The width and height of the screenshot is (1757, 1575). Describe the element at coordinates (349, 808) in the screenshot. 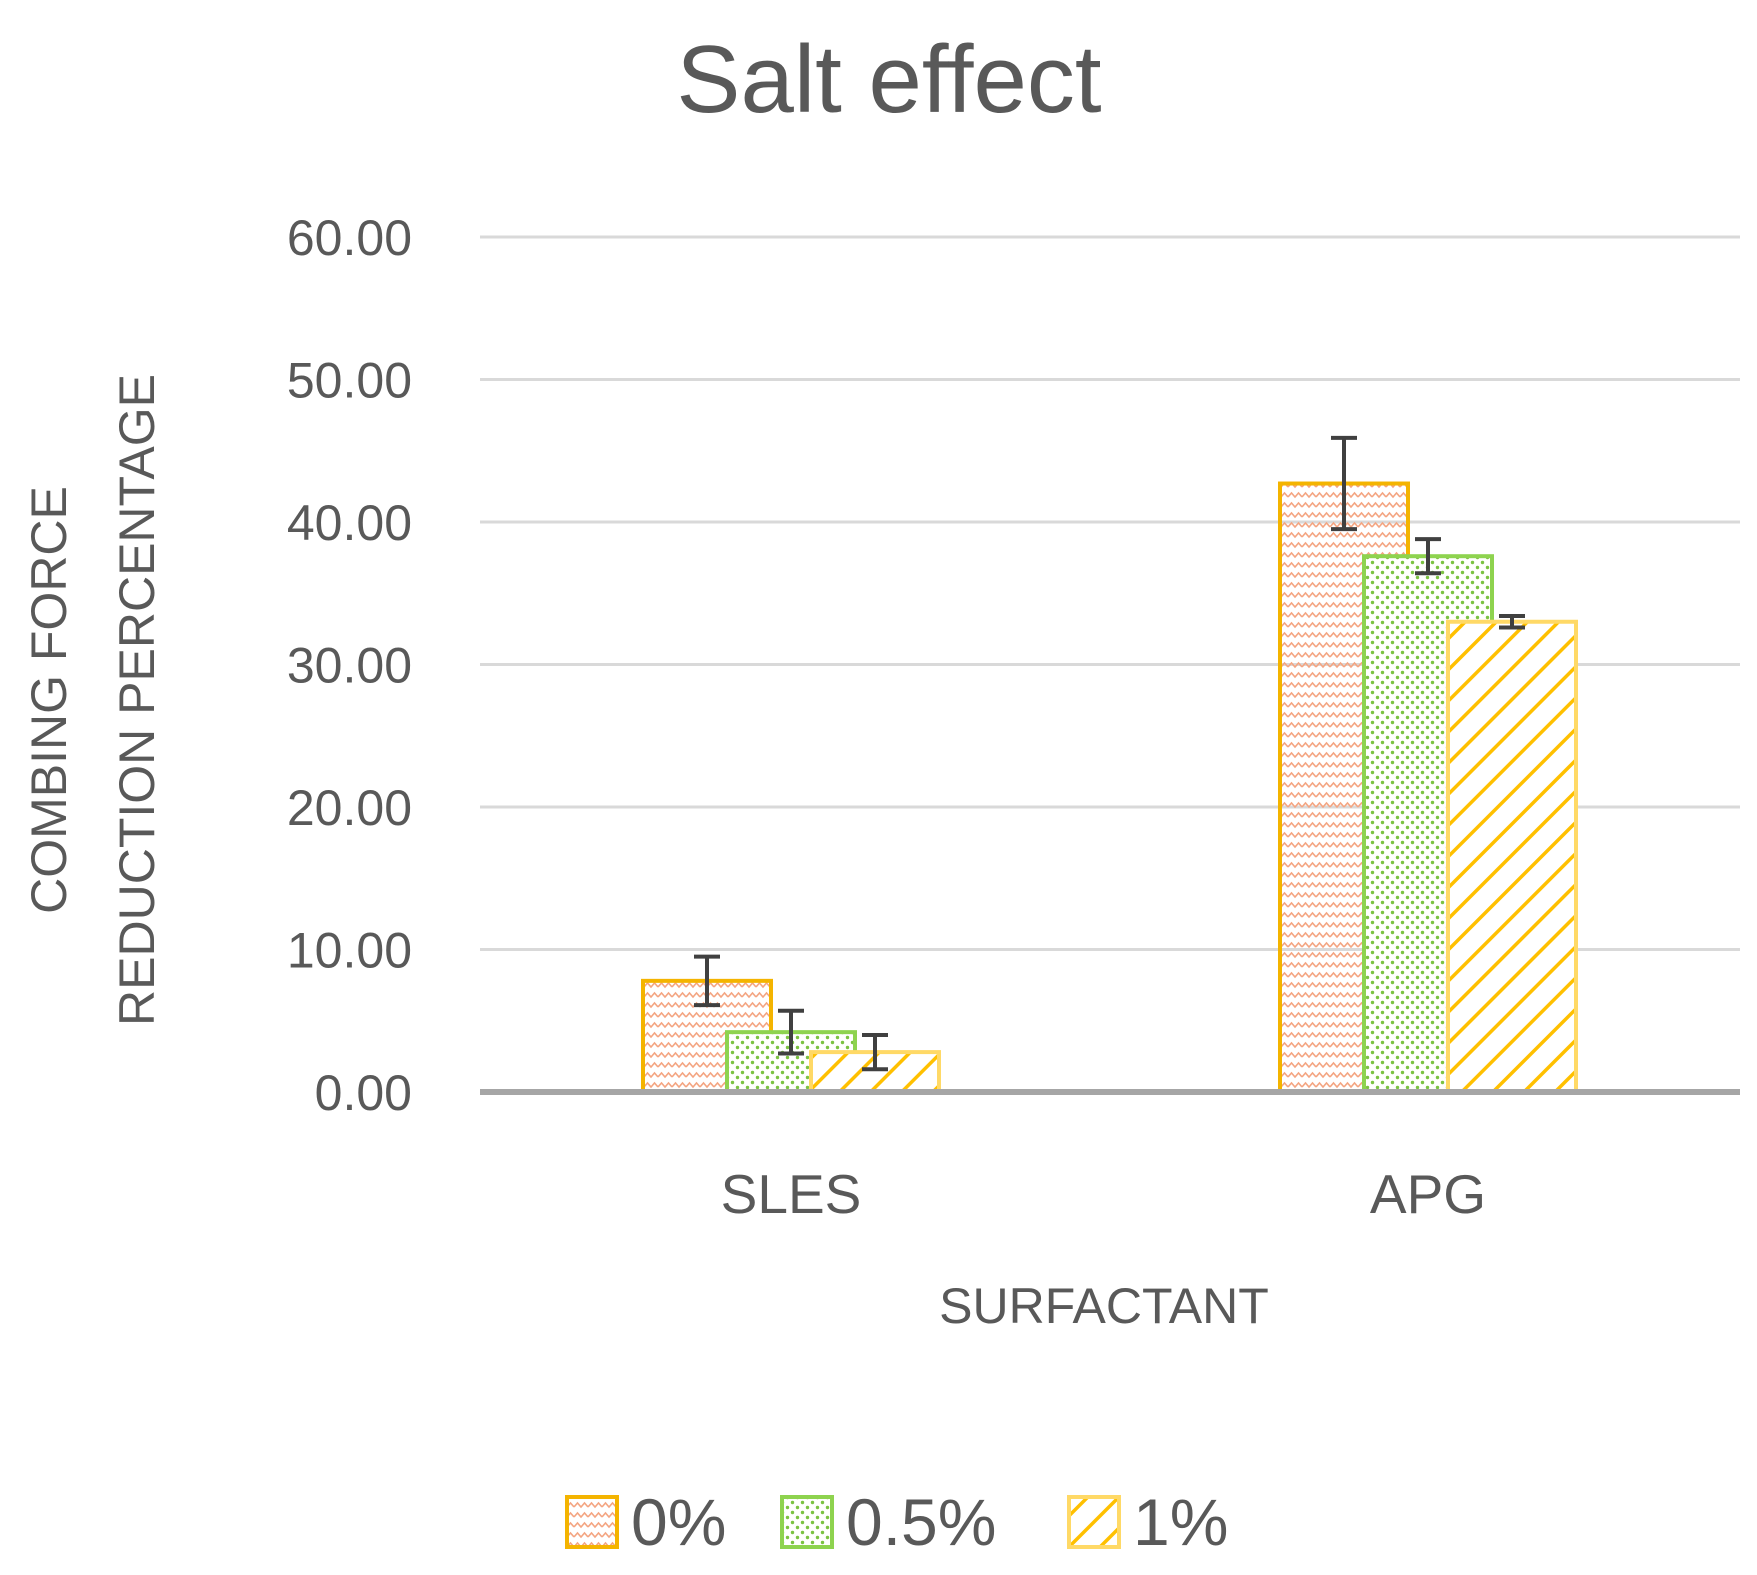

I see `y-tick-label: 20.00` at that location.